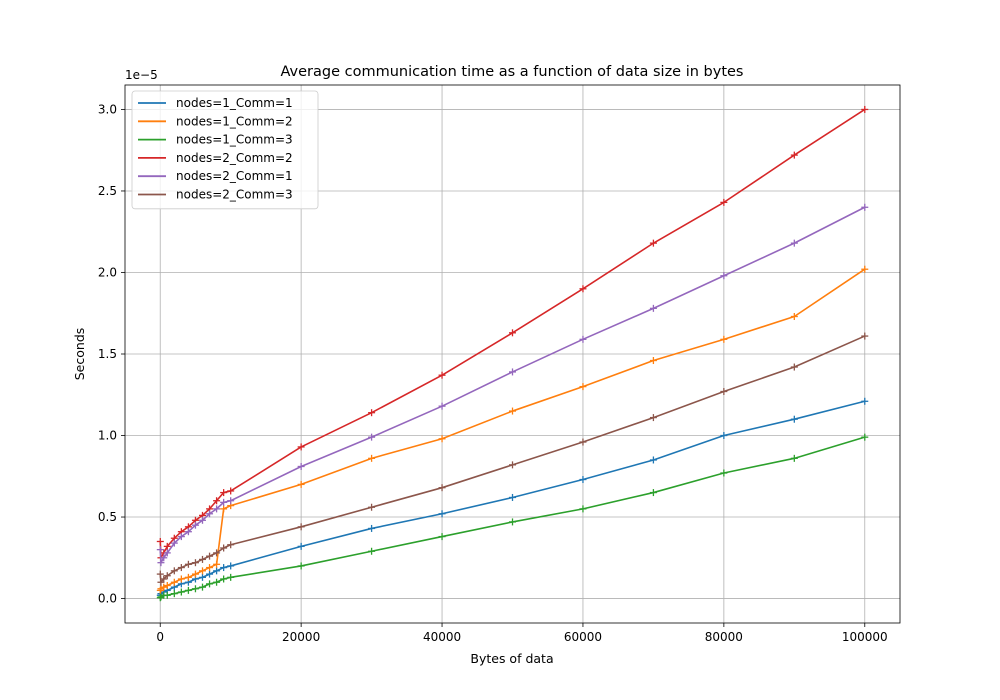  Describe the element at coordinates (107, 191) in the screenshot. I see `y-tick-label: 2.5` at that location.